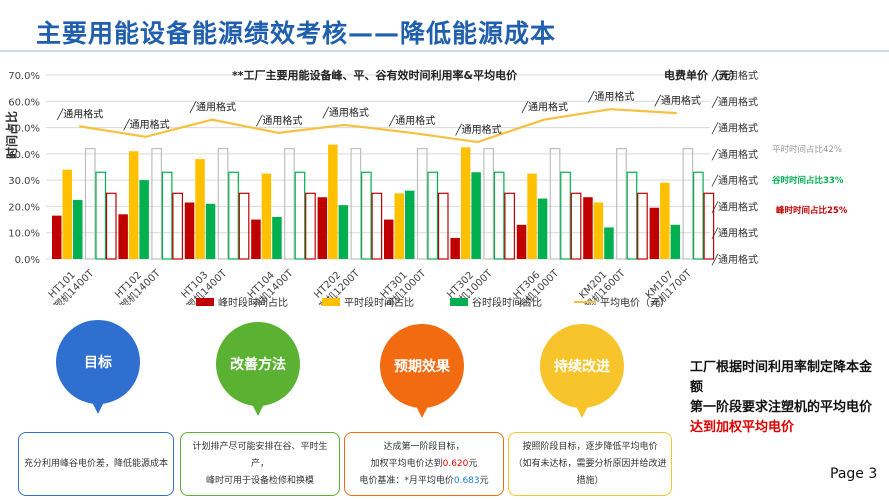 This screenshot has width=889, height=500. What do you see at coordinates (459, 301) in the screenshot?
I see `legend-valley-swatch` at bounding box center [459, 301].